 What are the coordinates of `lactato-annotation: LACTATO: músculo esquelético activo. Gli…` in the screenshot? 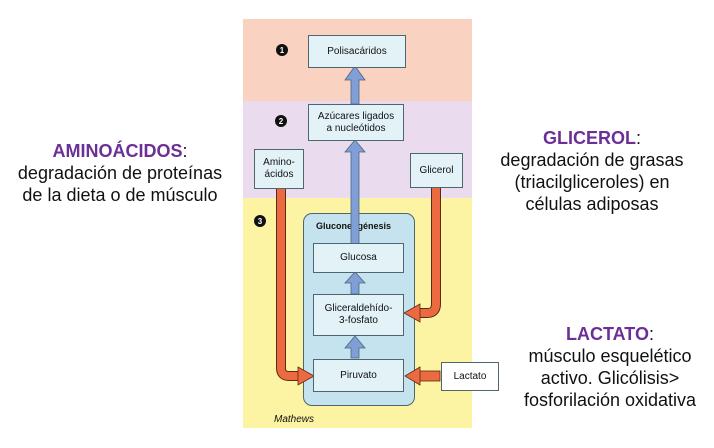 It's located at (610, 367).